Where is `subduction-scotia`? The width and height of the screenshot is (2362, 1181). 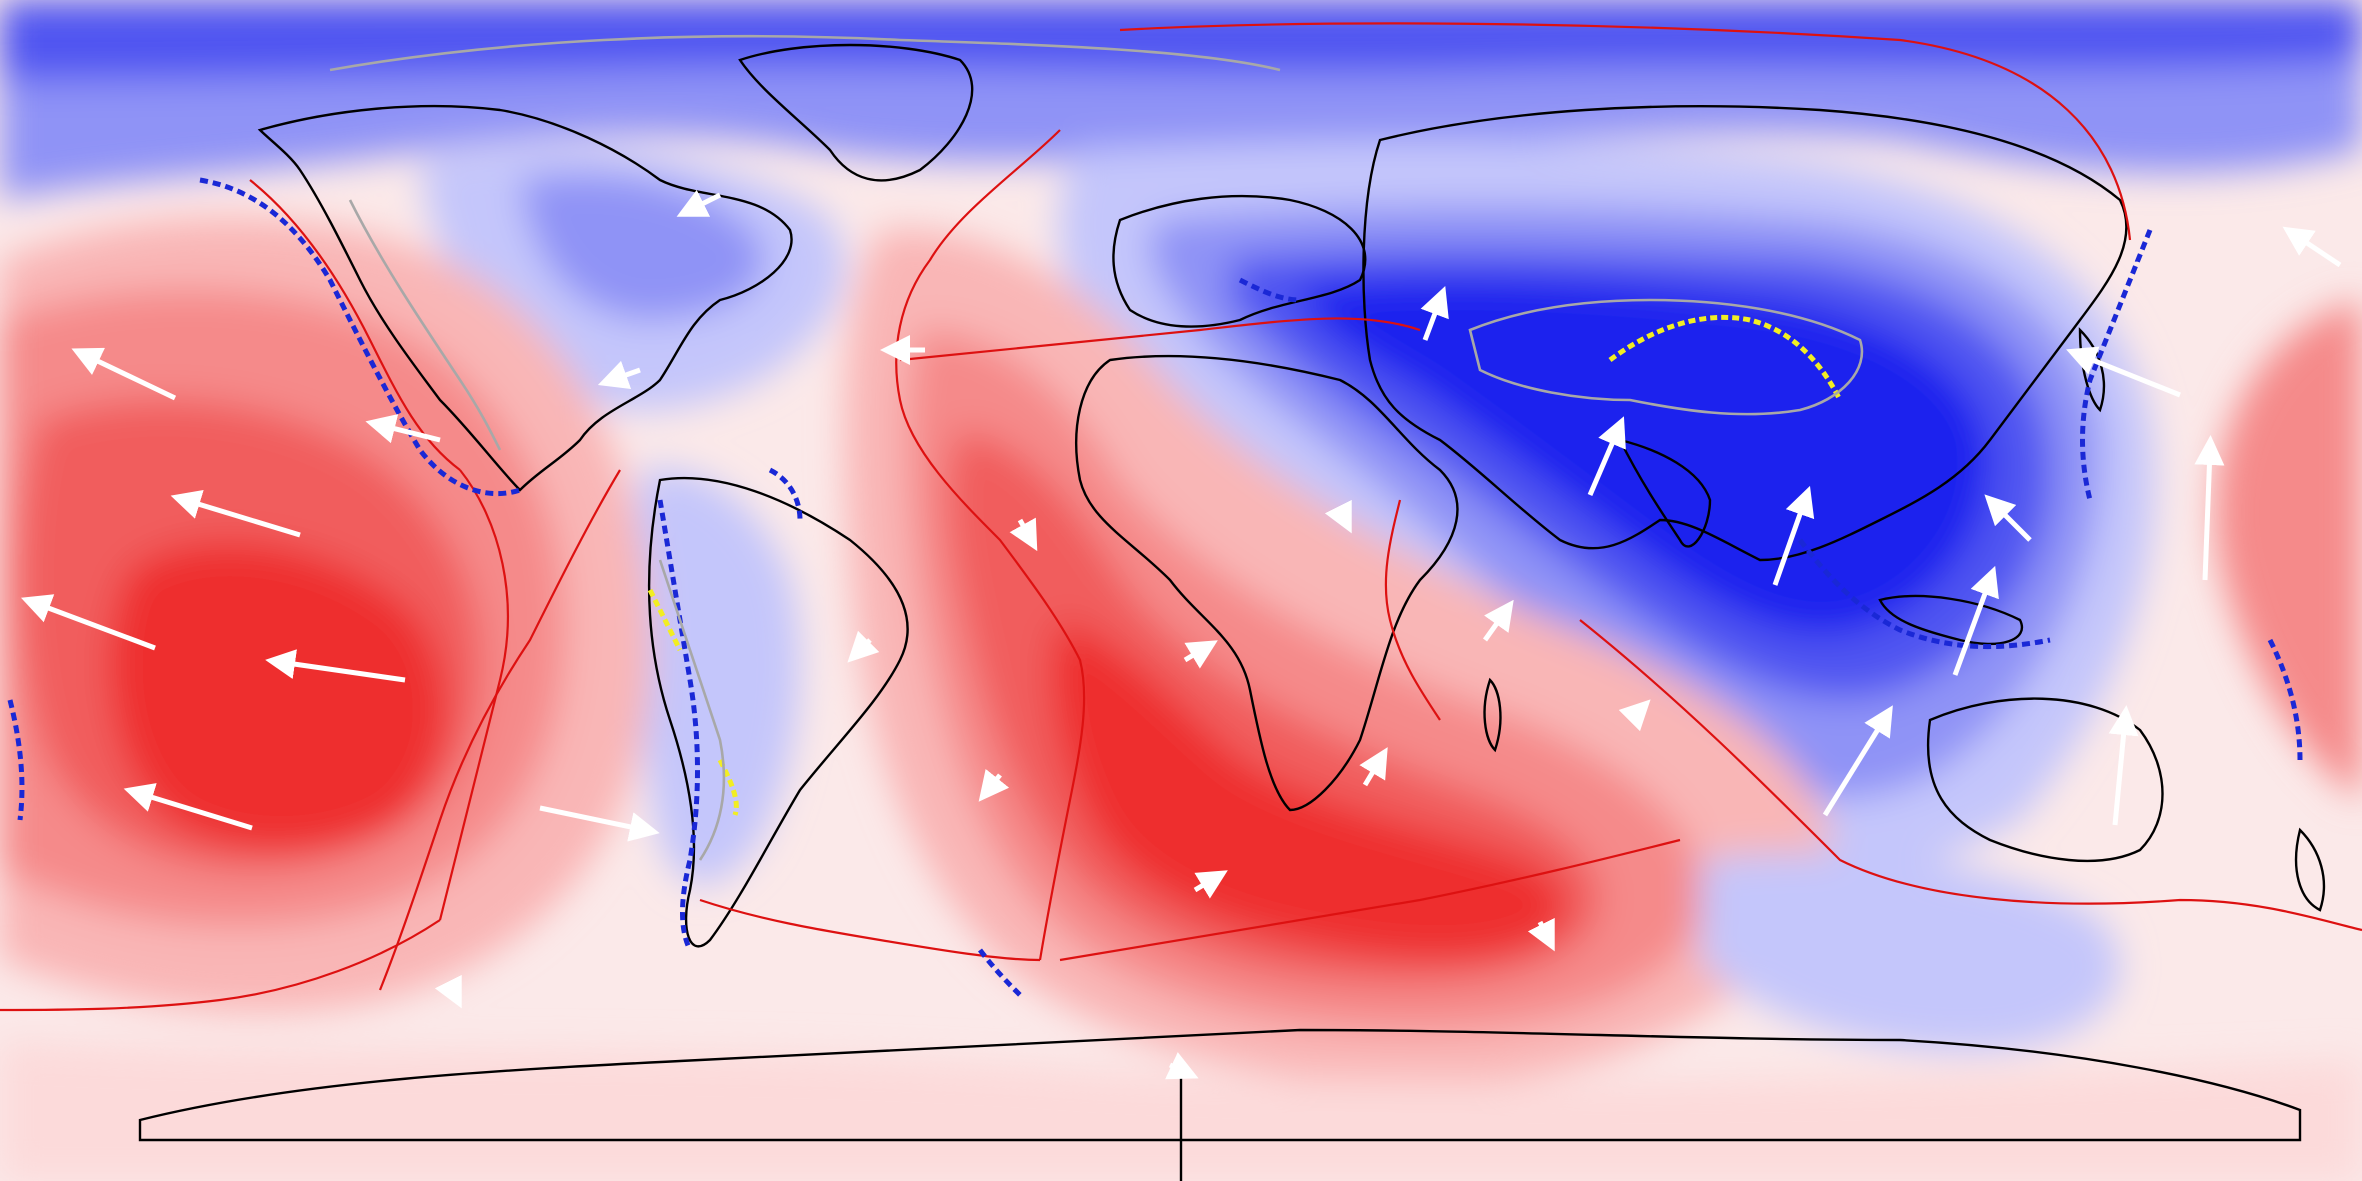 subduction-scotia is located at coordinates (1000, 972).